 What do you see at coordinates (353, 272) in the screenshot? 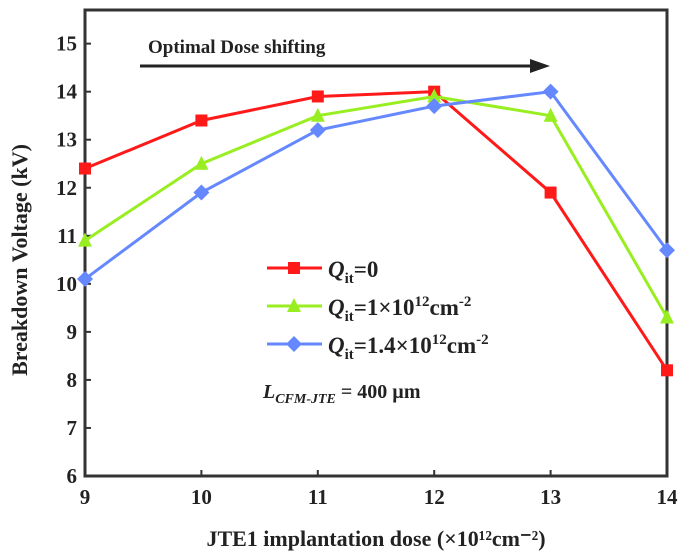
I see `legend-label-0: Qit=0` at bounding box center [353, 272].